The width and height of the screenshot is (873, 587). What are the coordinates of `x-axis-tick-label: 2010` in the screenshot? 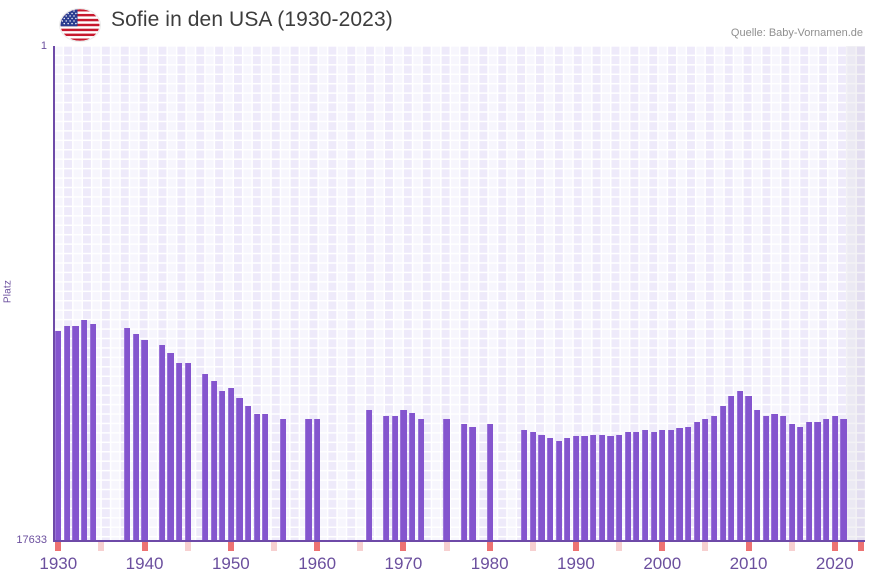 It's located at (748, 563).